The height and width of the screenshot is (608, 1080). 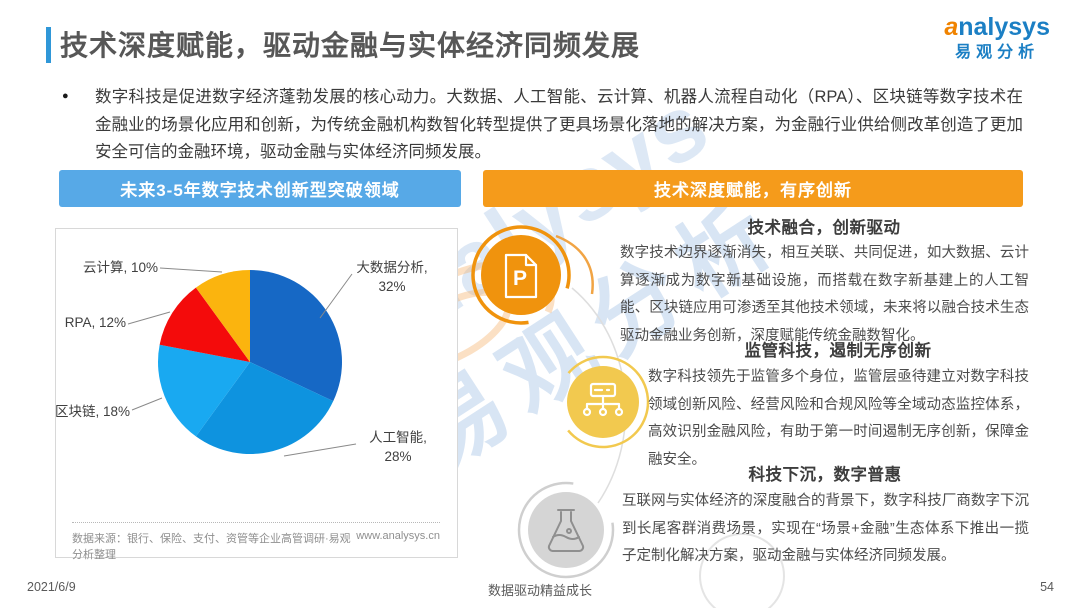 What do you see at coordinates (392, 277) in the screenshot?
I see `pie-label-big-data: 大数据分析, 32%` at bounding box center [392, 277].